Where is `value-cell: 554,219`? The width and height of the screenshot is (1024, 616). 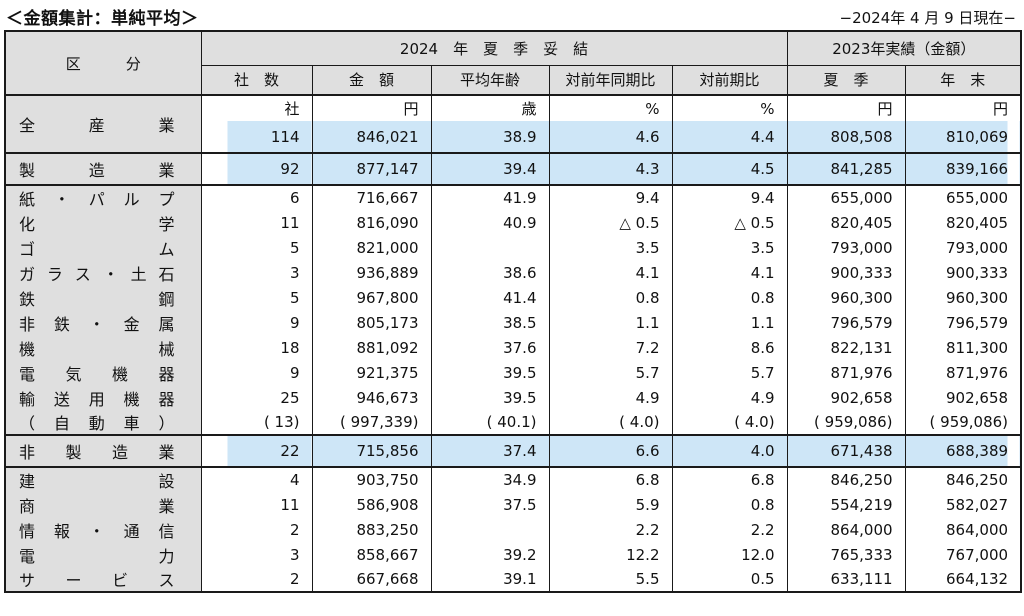 value-cell: 554,219 is located at coordinates (846, 504).